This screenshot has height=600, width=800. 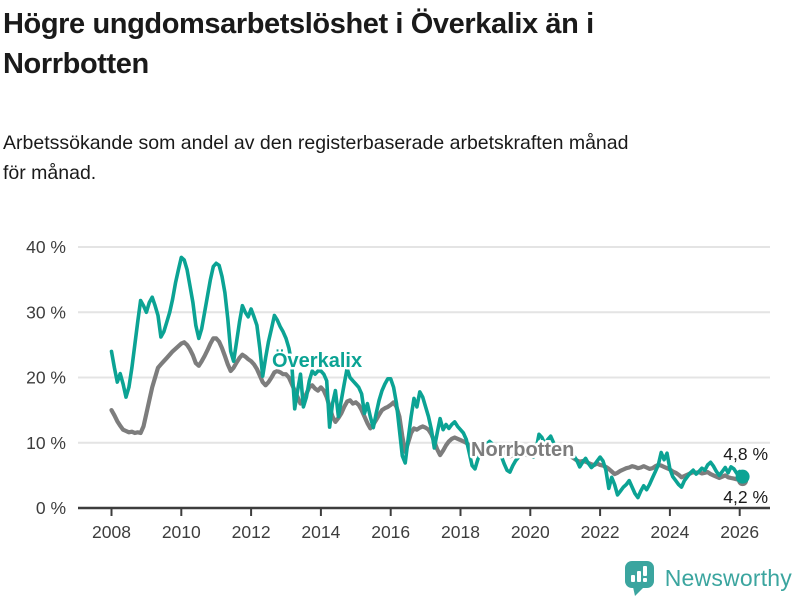 What do you see at coordinates (46, 443) in the screenshot?
I see `y-tick-label: 10 %` at bounding box center [46, 443].